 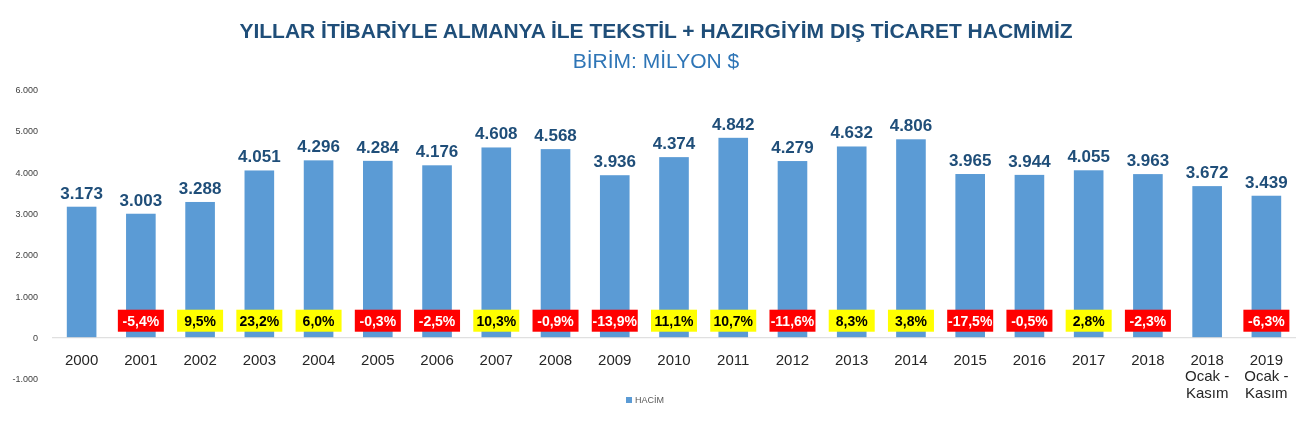 What do you see at coordinates (674, 359) in the screenshot?
I see `x-tick-label: 2010` at bounding box center [674, 359].